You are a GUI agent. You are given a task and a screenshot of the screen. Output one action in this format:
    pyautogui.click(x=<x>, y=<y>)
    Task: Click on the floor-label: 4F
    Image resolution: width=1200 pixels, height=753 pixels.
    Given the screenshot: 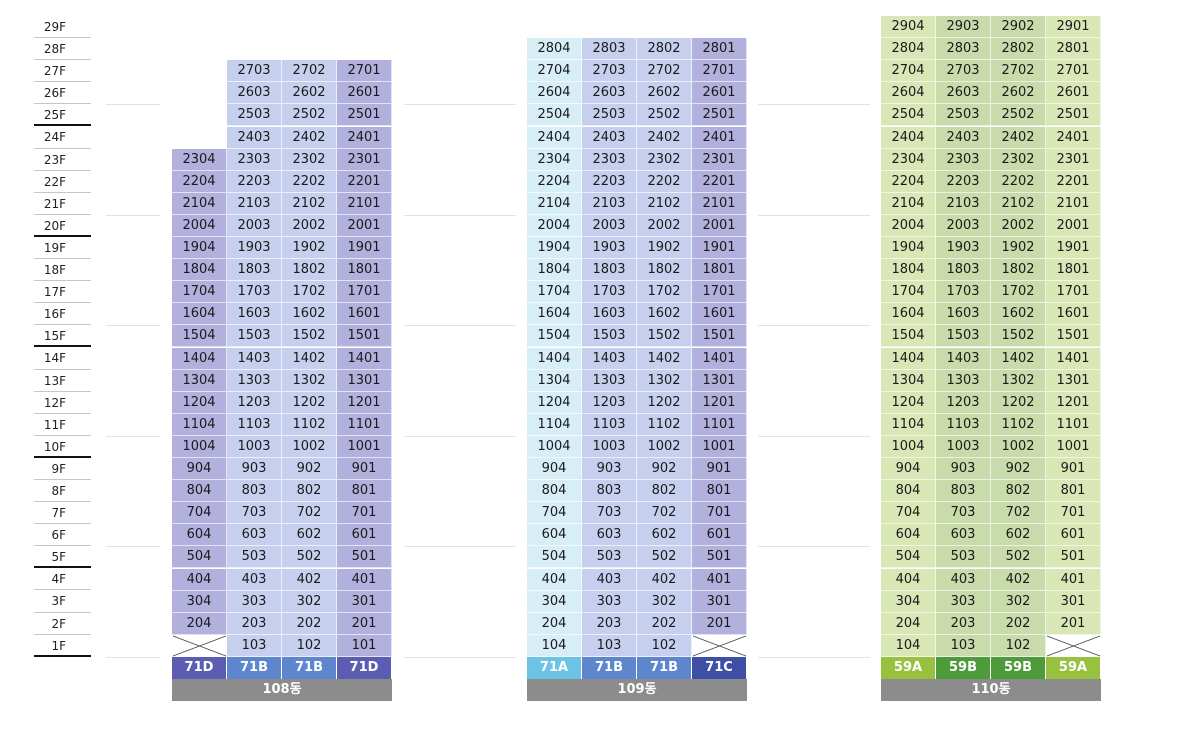 What is the action you would take?
    pyautogui.click(x=62, y=579)
    